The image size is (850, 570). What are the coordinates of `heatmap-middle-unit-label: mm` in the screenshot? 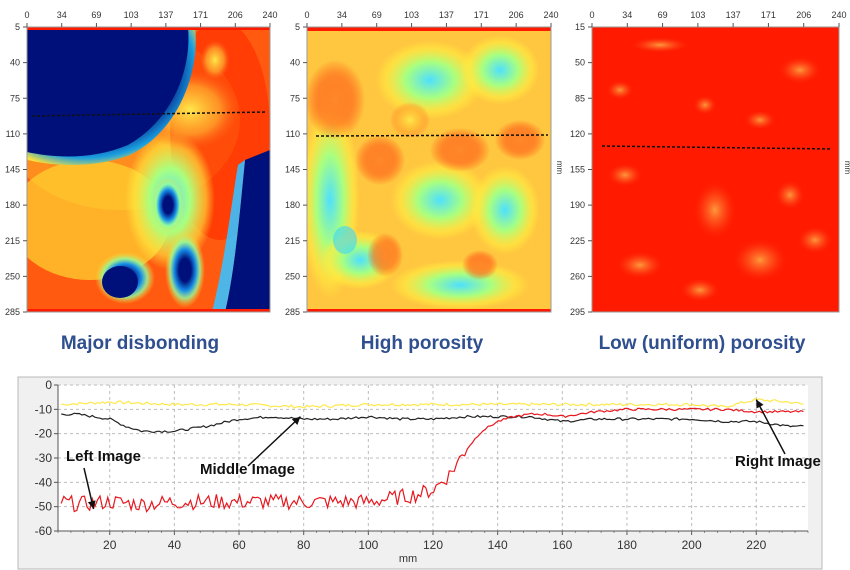 It's located at (559, 168).